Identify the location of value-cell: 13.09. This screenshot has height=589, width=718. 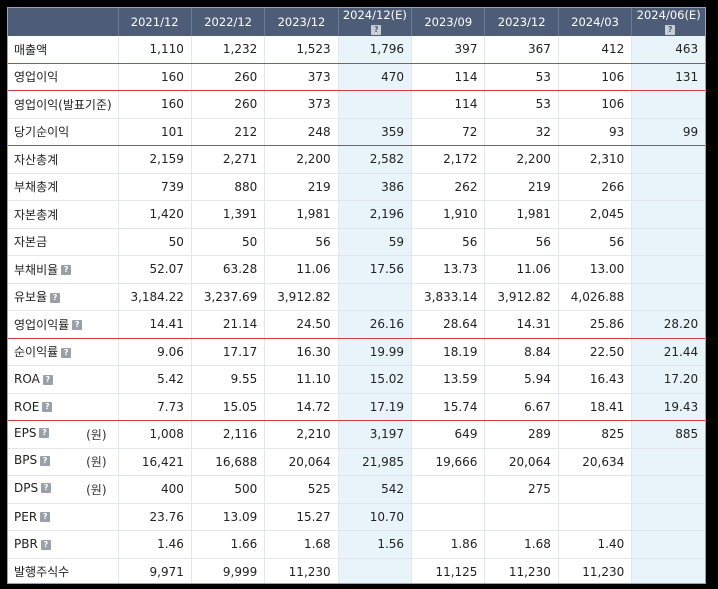
(227, 517).